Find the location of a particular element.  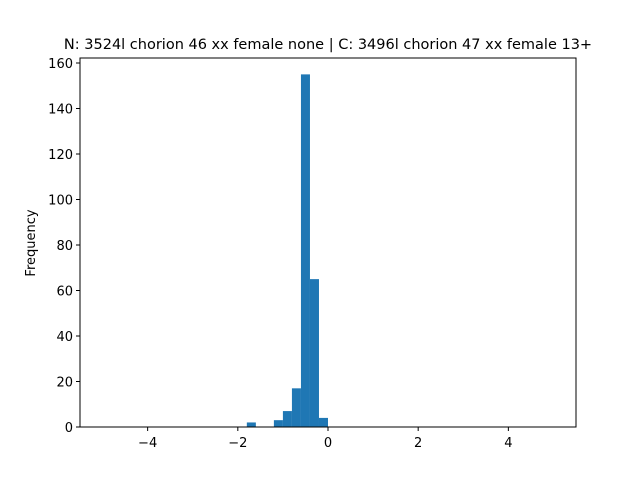

x-tick-label: −2 is located at coordinates (237, 443).